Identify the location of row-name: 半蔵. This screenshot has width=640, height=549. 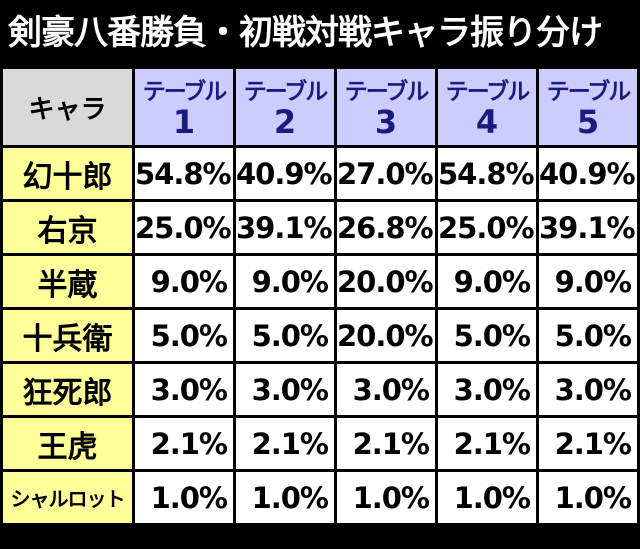
(67, 281).